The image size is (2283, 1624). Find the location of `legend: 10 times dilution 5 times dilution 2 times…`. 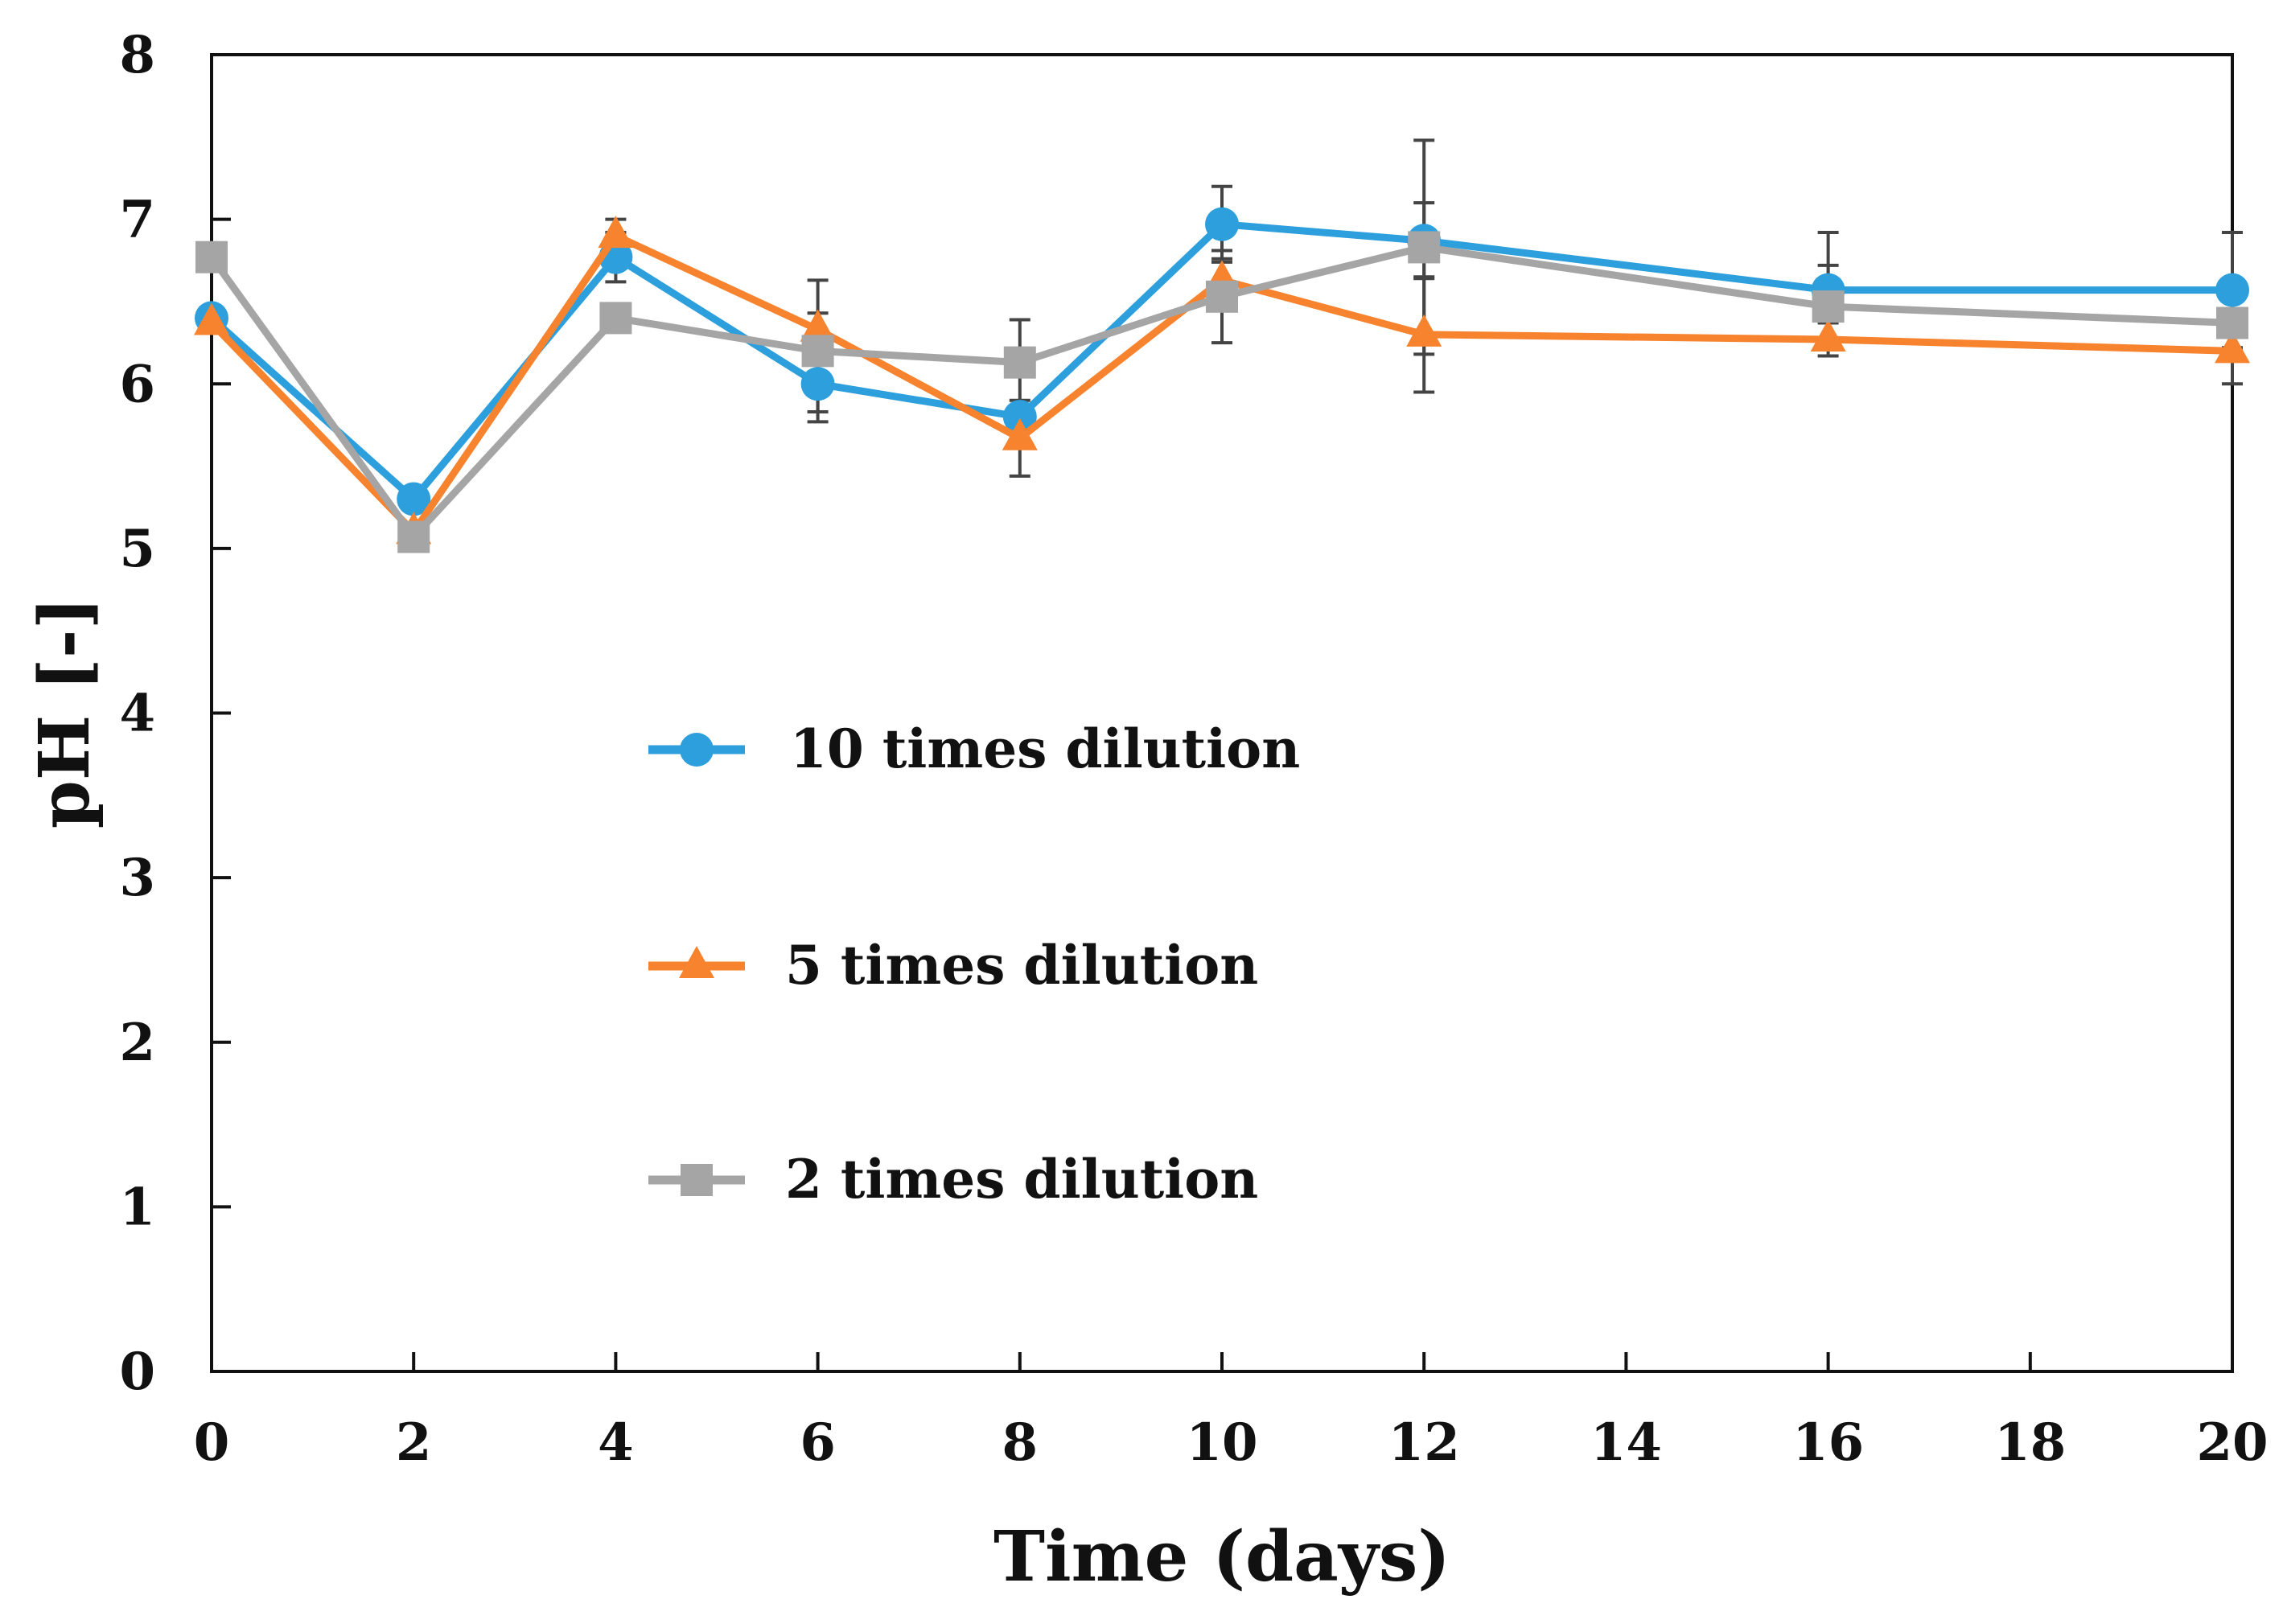

legend: 10 times dilution 5 times dilution 2 times… is located at coordinates (974, 964).